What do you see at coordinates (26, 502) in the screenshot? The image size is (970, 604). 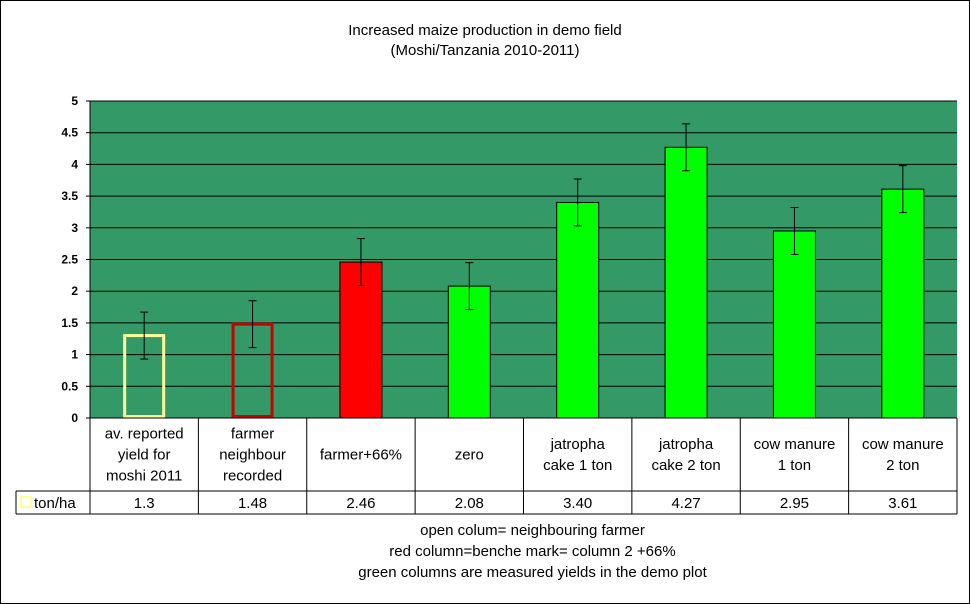 I see `legend-key` at bounding box center [26, 502].